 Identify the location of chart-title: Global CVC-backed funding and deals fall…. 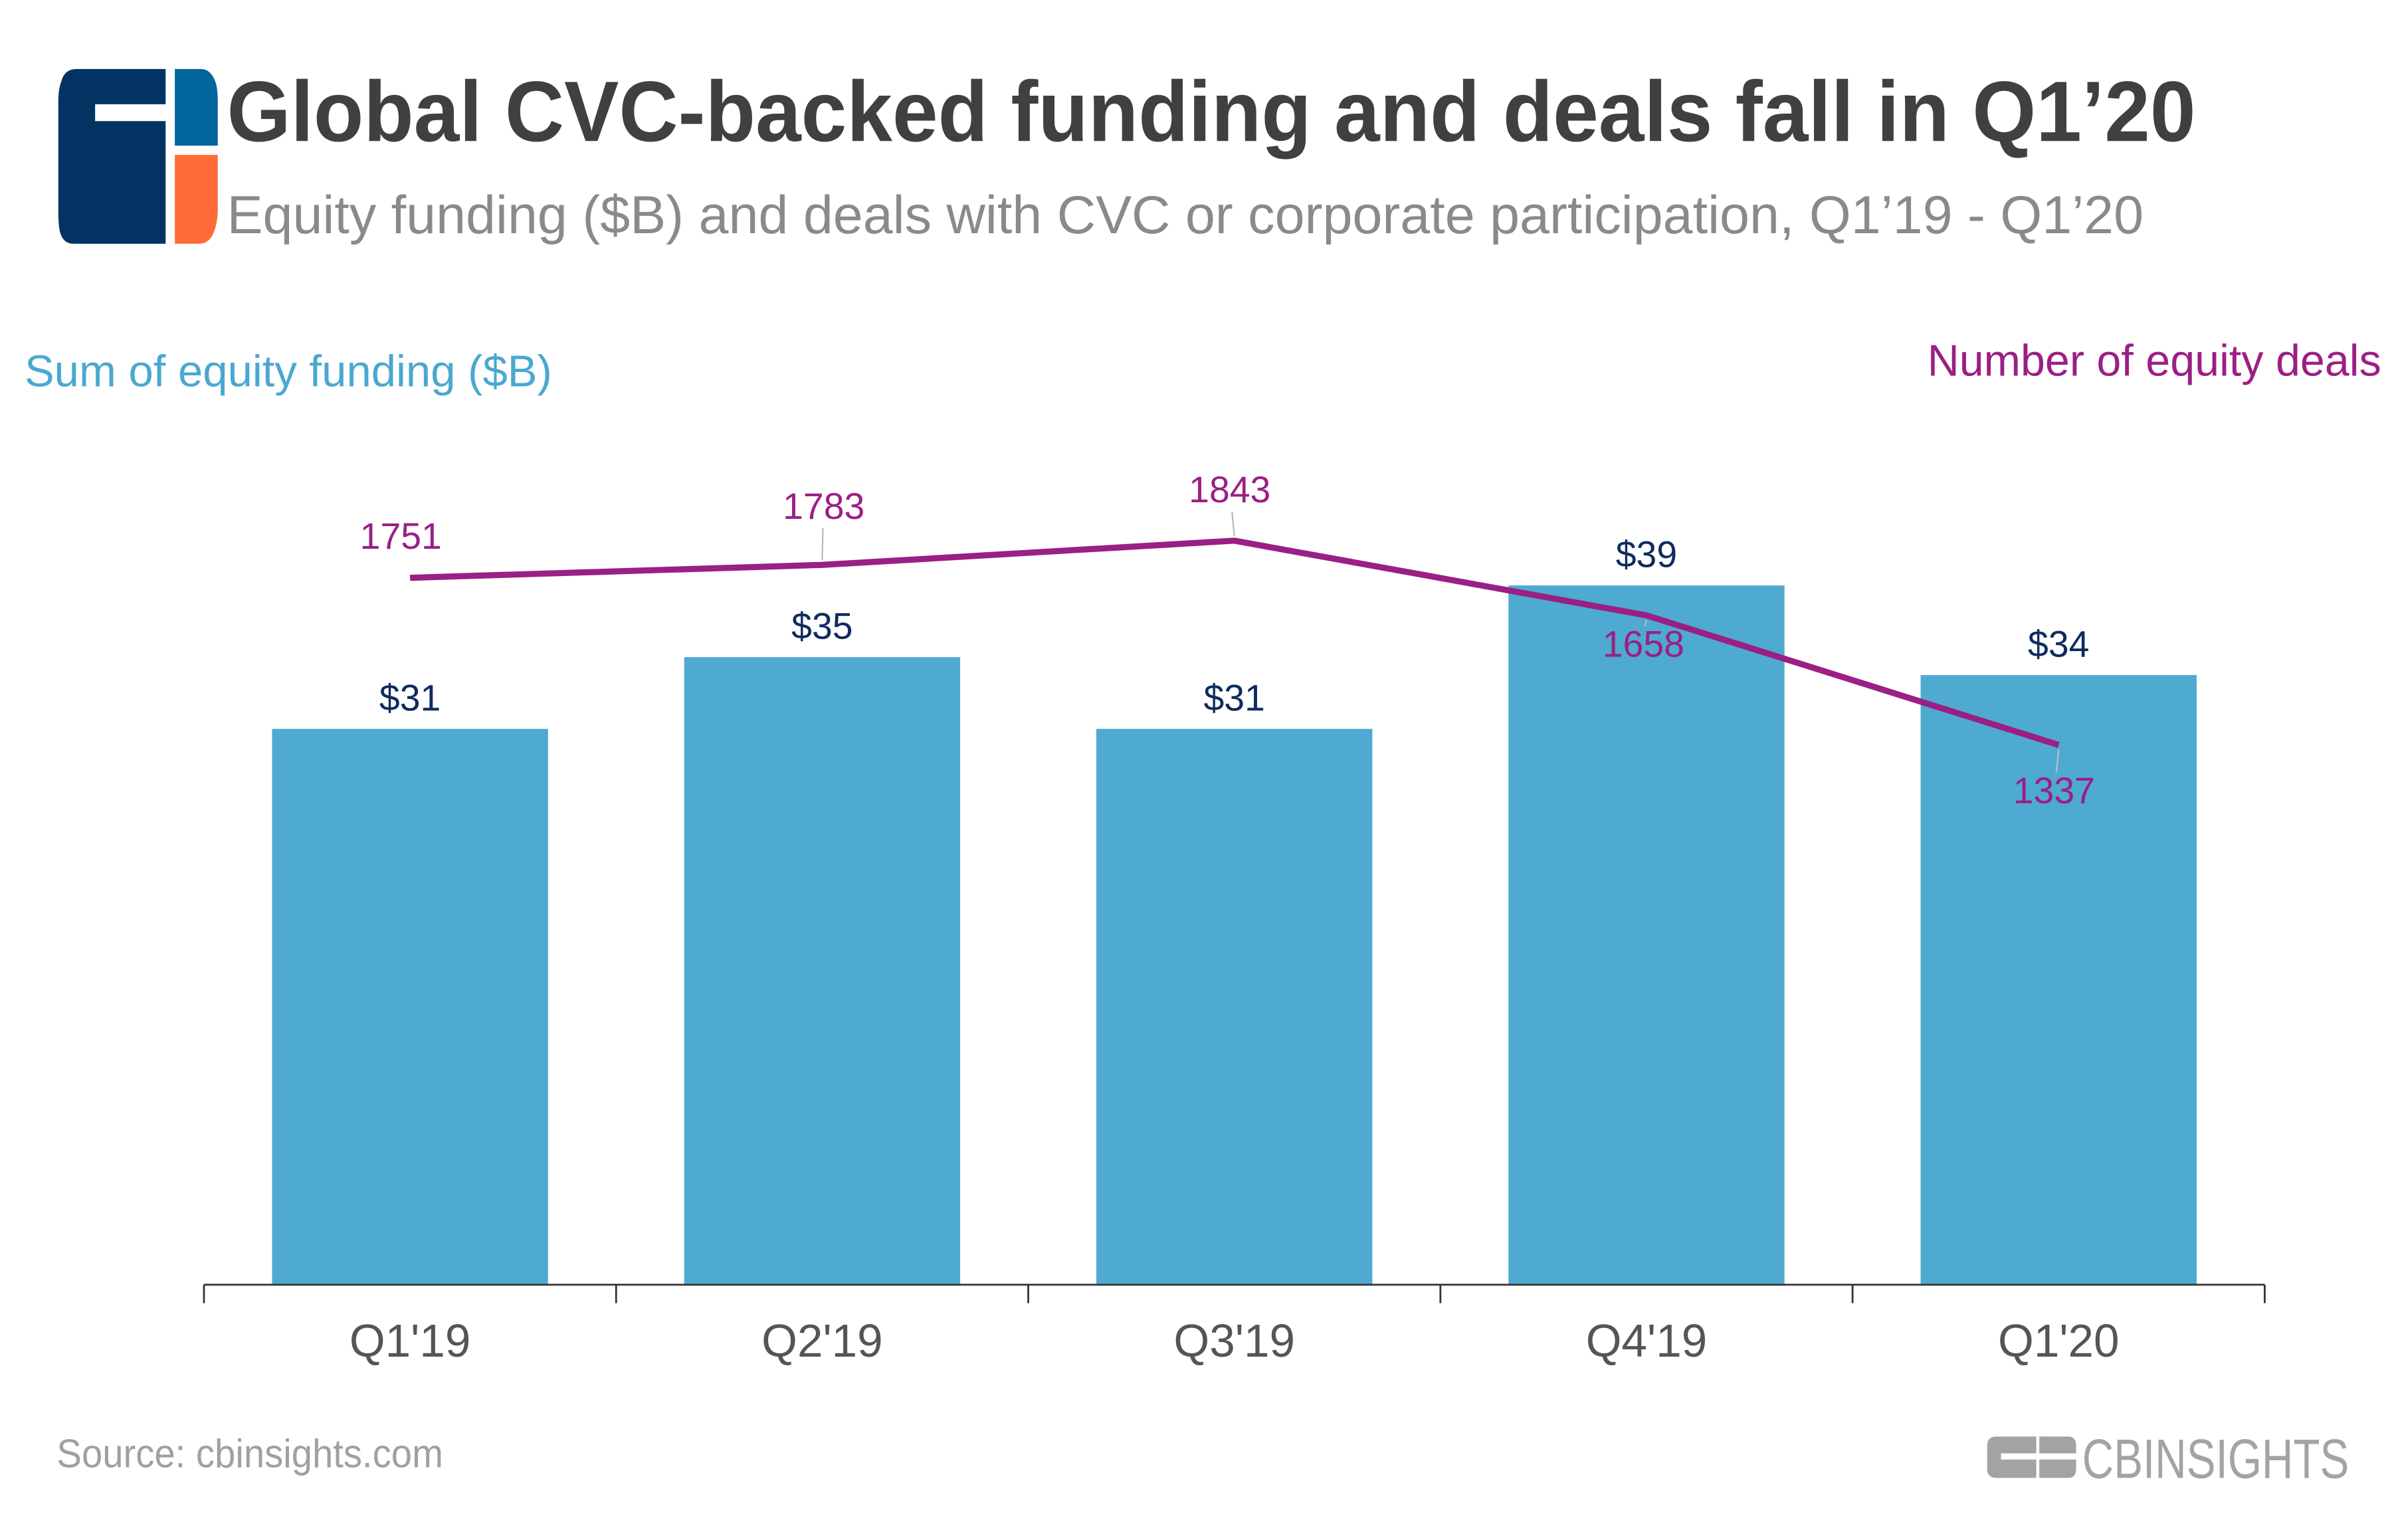
(1211, 111).